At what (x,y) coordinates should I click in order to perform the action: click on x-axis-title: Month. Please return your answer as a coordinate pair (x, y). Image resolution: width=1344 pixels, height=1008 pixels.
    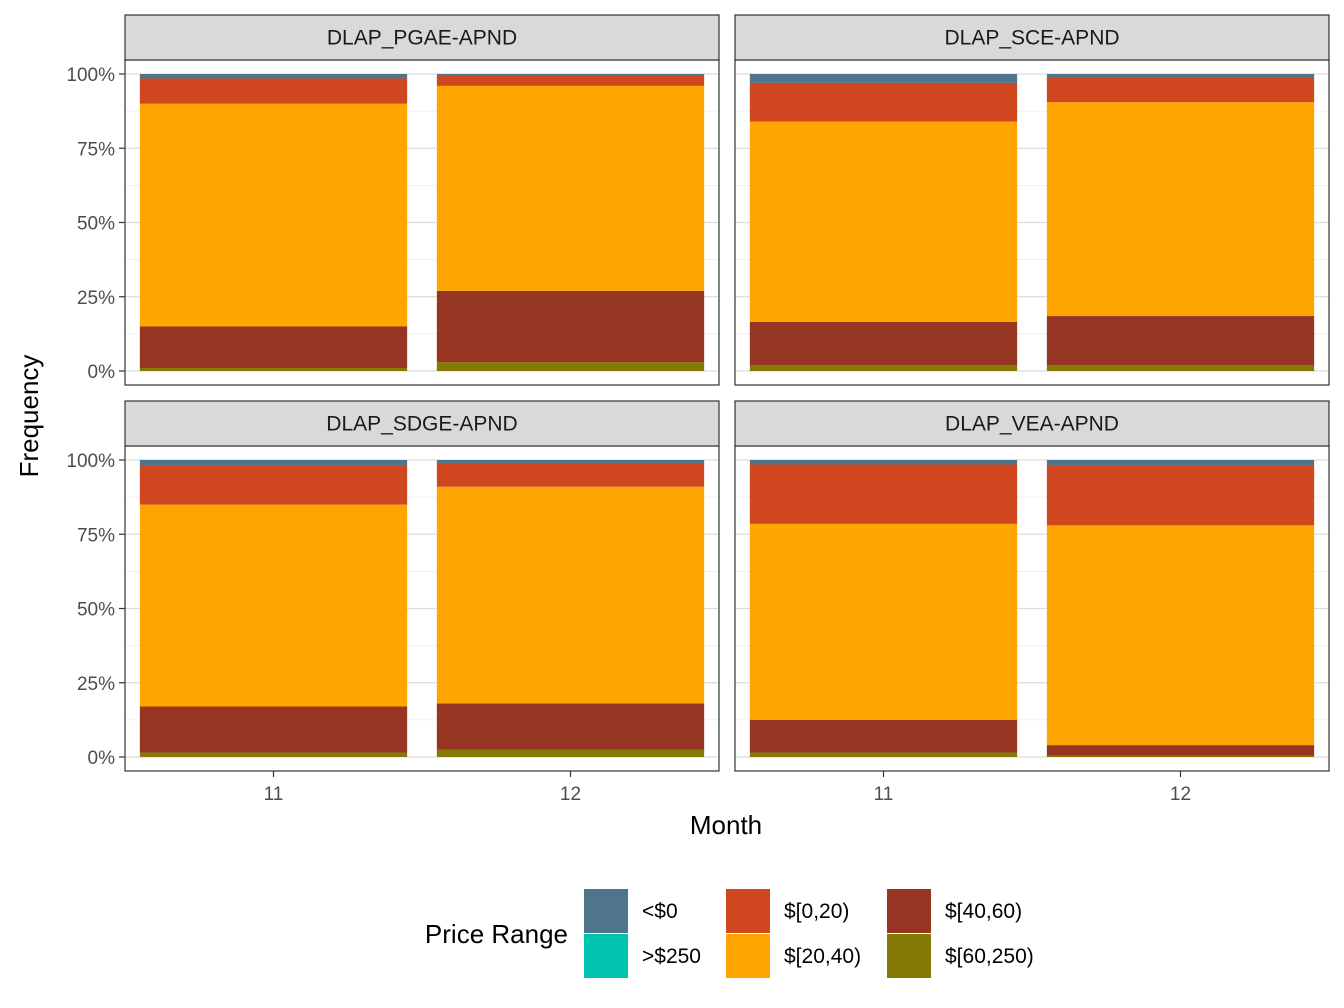
    Looking at the image, I should click on (726, 825).